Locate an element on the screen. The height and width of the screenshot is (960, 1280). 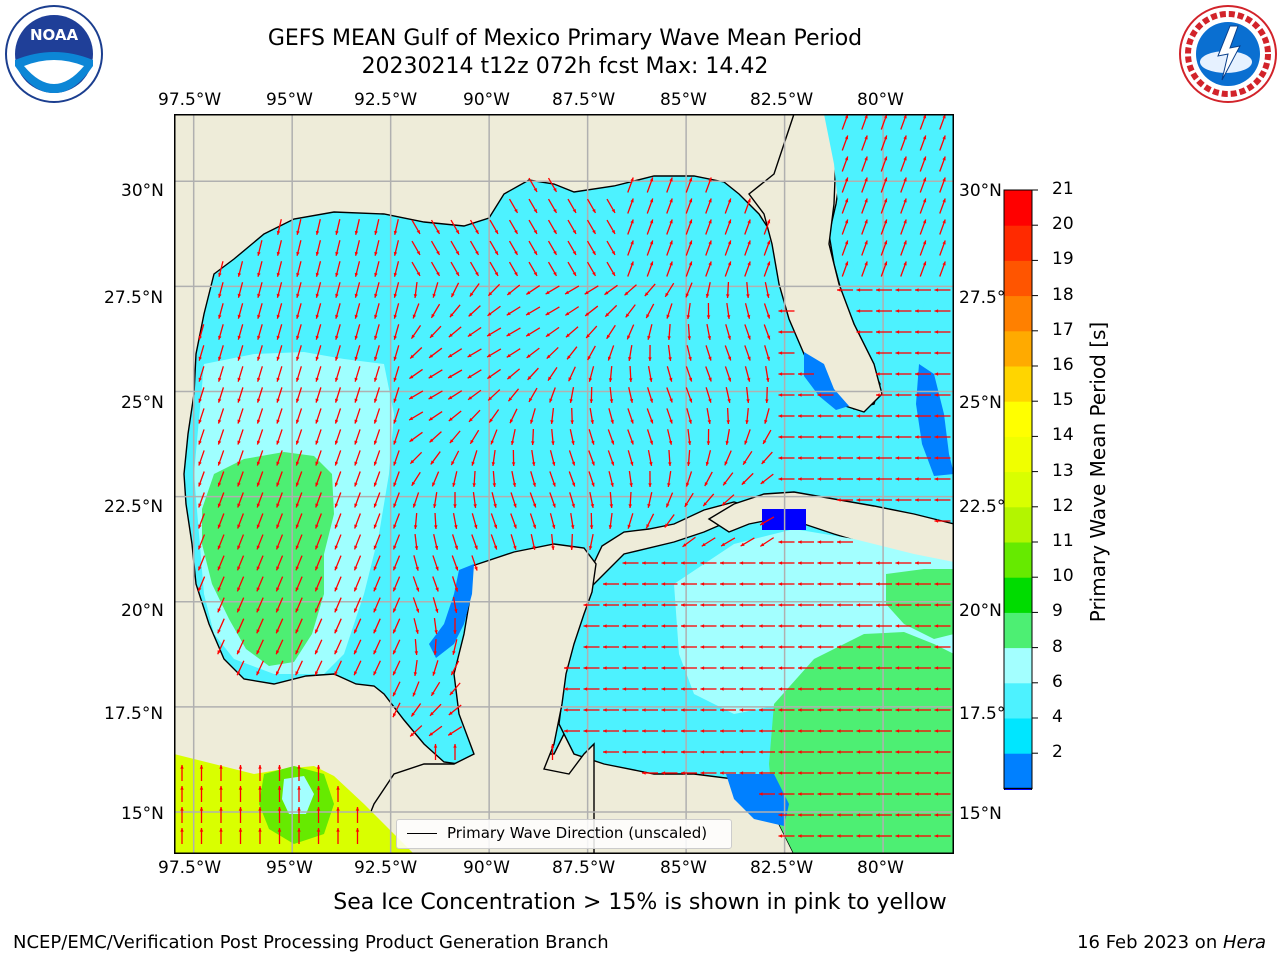
period-band-pacific-cyan is located at coordinates (298, 795).